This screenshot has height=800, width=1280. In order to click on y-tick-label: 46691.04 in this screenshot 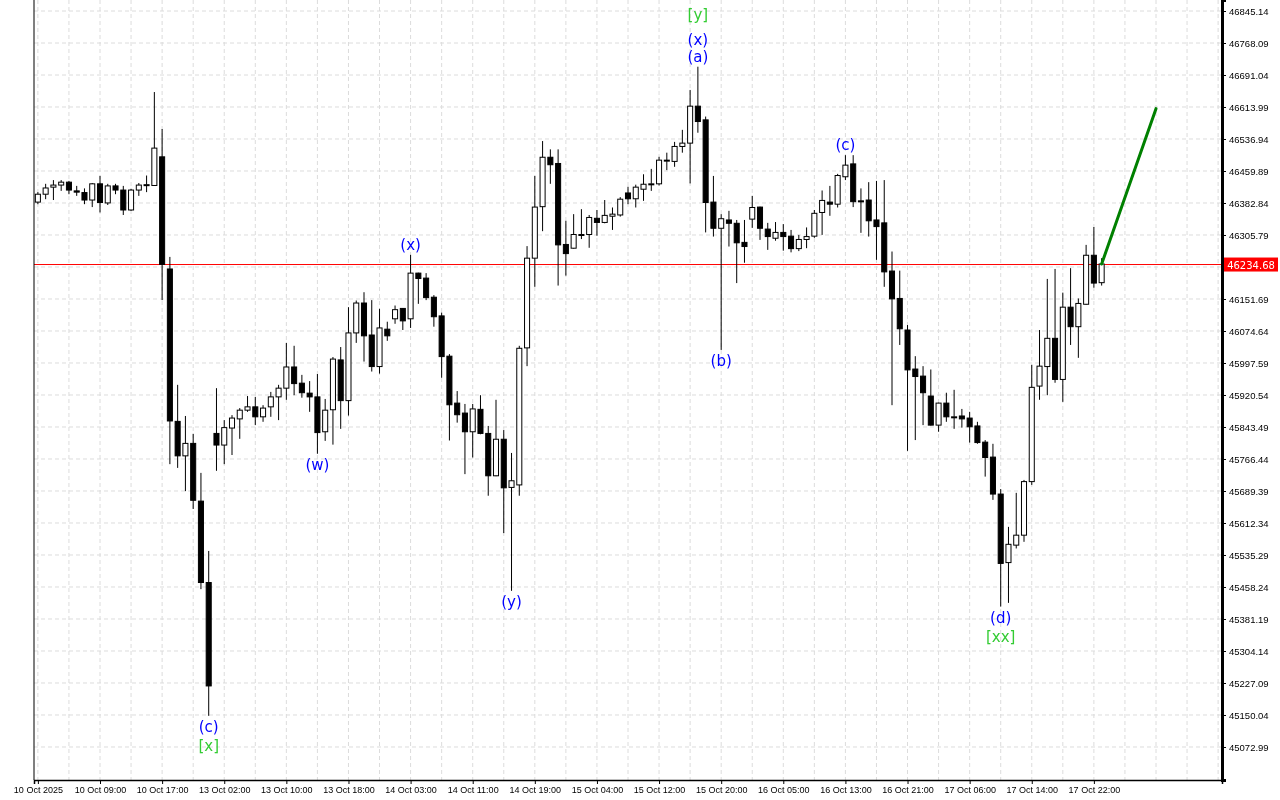, I will do `click(1249, 75)`.